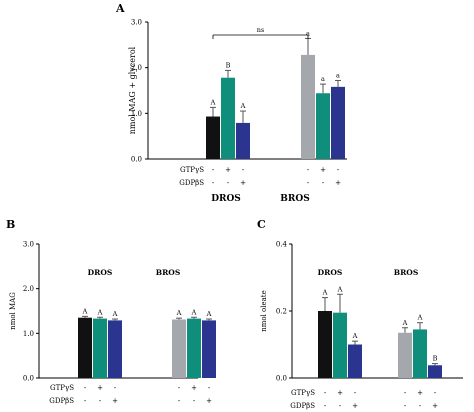  What do you see at coordinates (136, 160) in the screenshot?
I see `panel-a-y-tick-label: 0.0` at bounding box center [136, 160].